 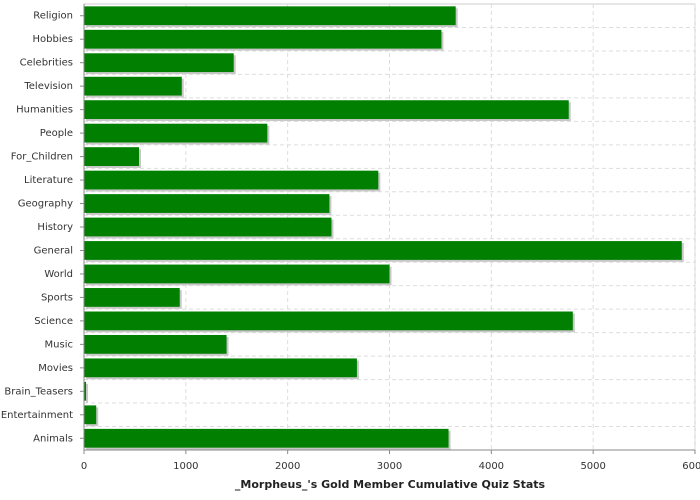 What do you see at coordinates (53, 16) in the screenshot?
I see `y-tick-label: Religion` at bounding box center [53, 16].